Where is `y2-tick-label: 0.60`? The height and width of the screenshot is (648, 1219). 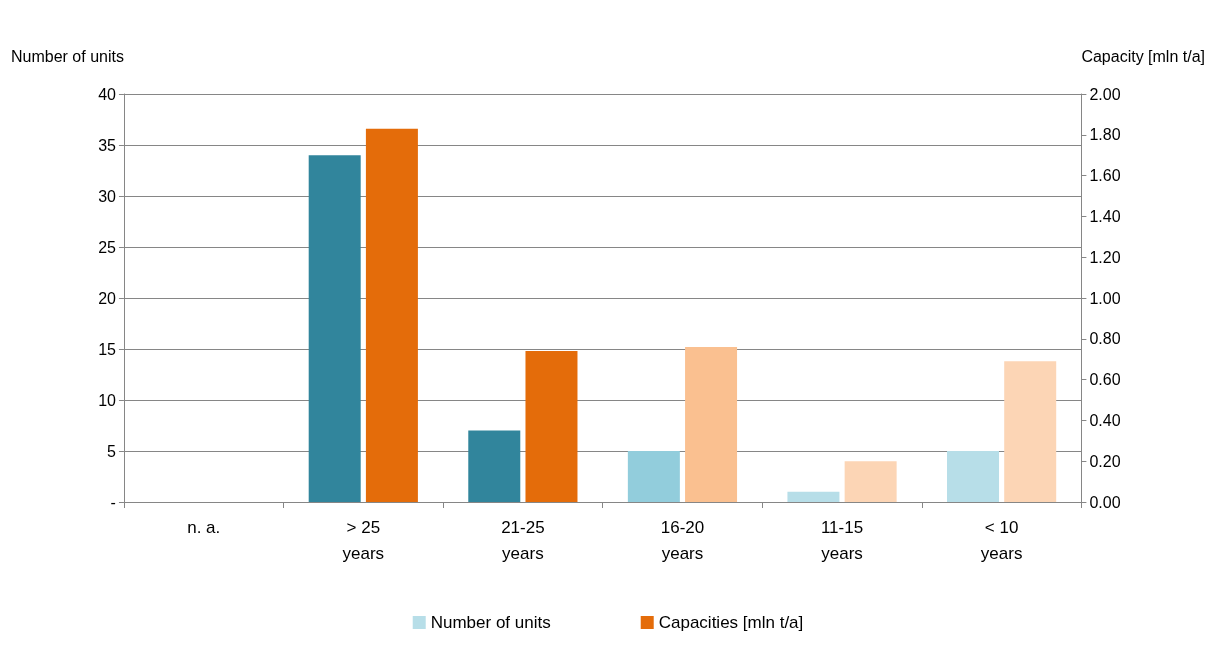
y2-tick-label: 0.60 is located at coordinates (1105, 380).